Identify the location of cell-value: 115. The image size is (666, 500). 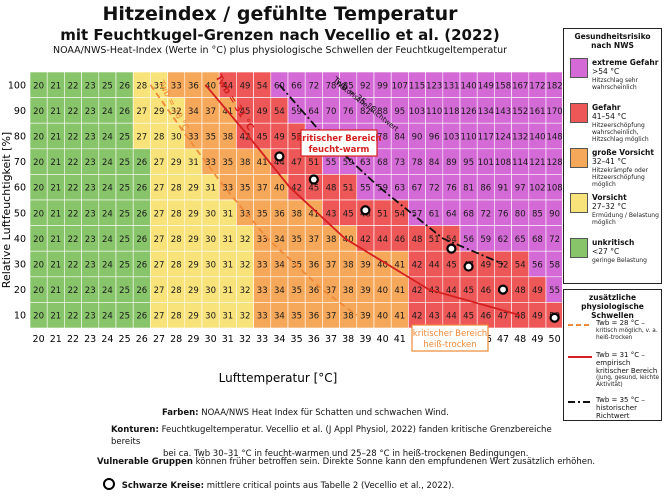
(417, 86).